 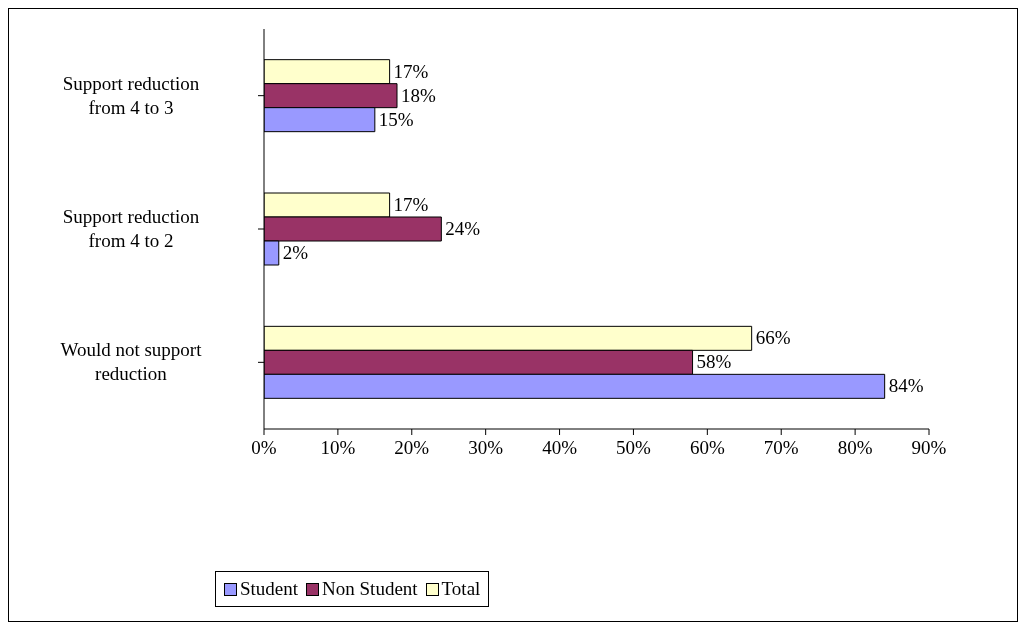 I want to click on x-tick-label: 20%, so click(x=412, y=448).